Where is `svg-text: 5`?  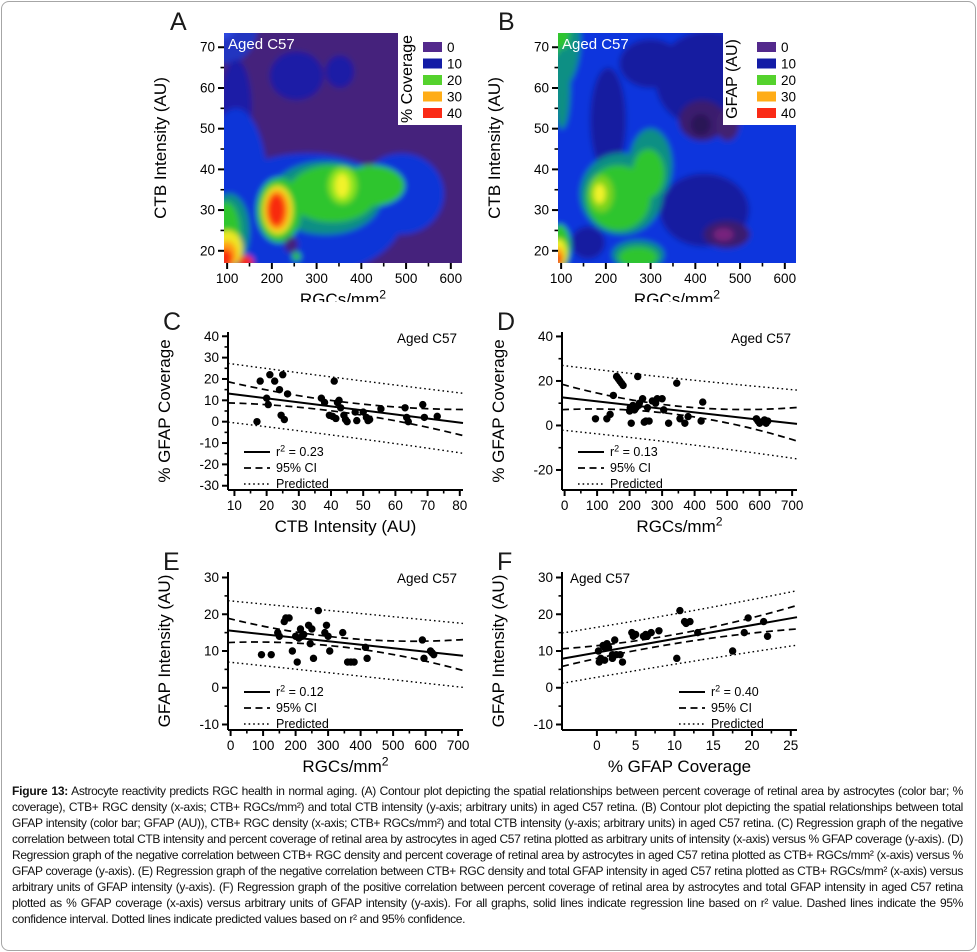
svg-text: 5 is located at coordinates (636, 745).